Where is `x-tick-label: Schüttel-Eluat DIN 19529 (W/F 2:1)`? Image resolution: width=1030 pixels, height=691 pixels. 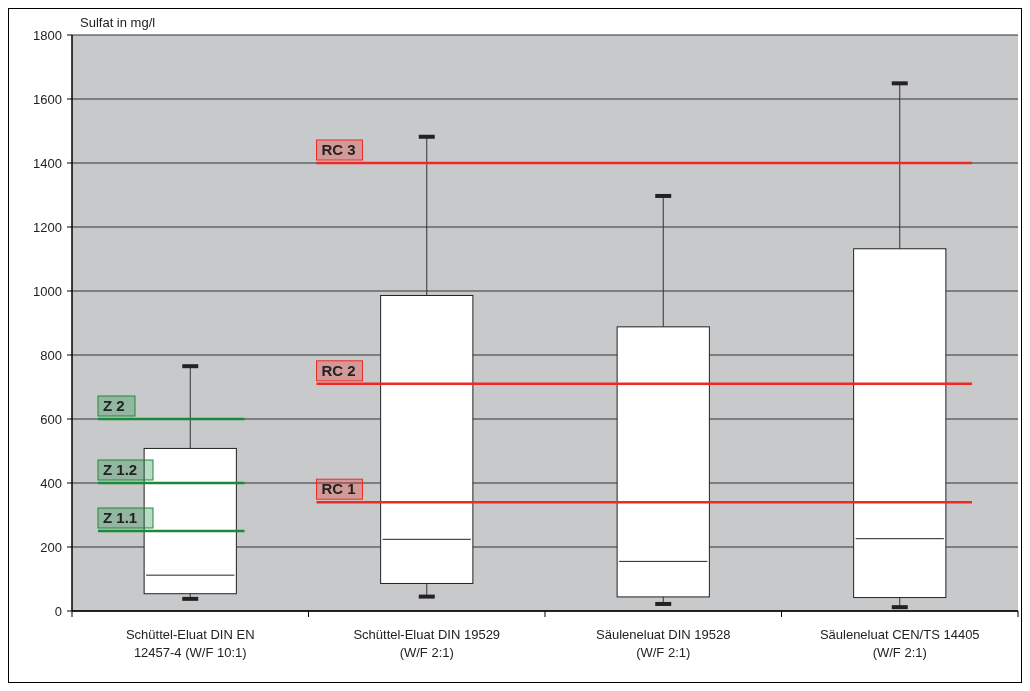 x-tick-label: Schüttel-Eluat DIN 19529 (W/F 2:1) is located at coordinates (427, 643).